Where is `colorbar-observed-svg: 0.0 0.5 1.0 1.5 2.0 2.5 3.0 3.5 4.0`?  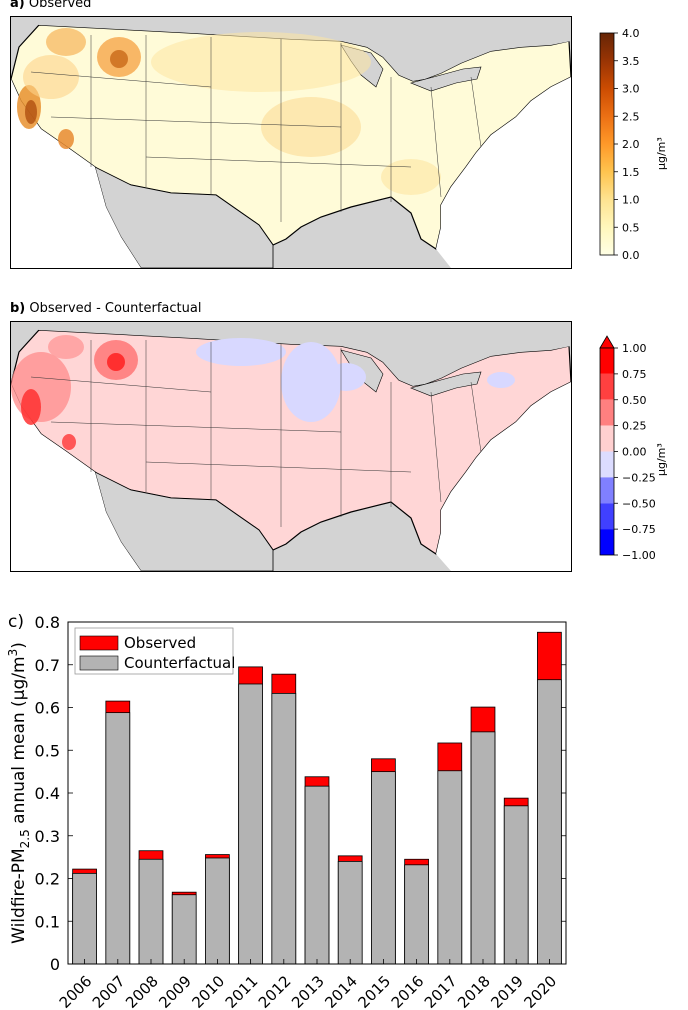 colorbar-observed-svg: 0.0 0.5 1.0 1.5 2.0 2.5 3.0 3.5 4.0 is located at coordinates (619, 144).